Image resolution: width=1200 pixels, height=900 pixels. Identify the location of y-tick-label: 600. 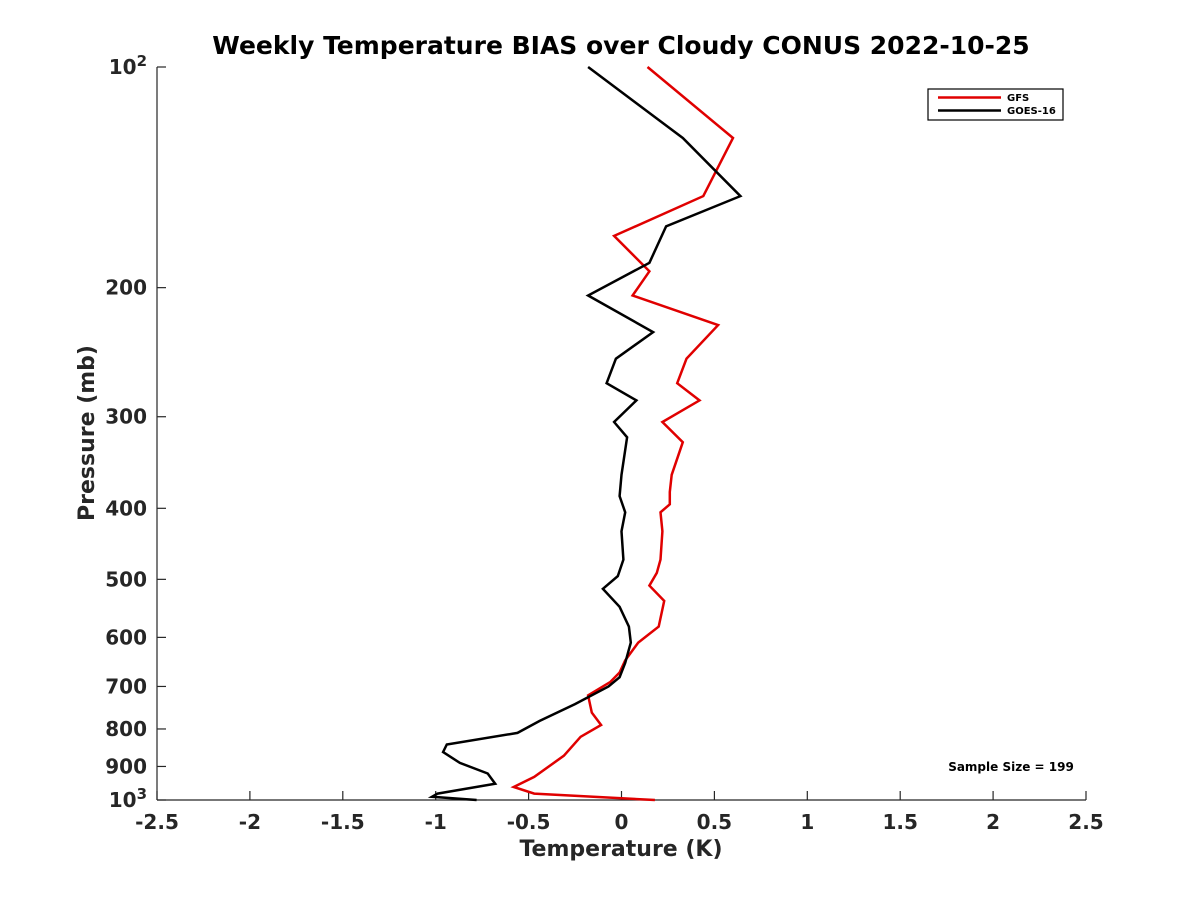
(126, 637).